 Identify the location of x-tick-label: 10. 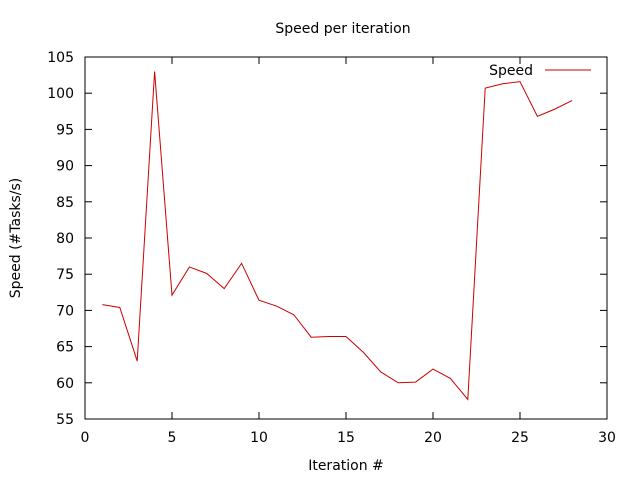
(259, 438).